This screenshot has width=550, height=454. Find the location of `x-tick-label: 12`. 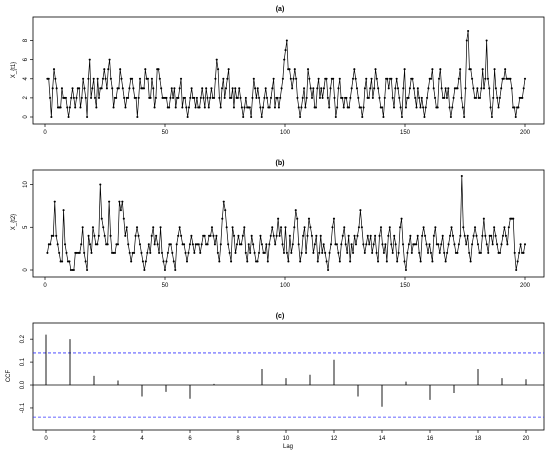

x-tick-label: 12 is located at coordinates (334, 439).